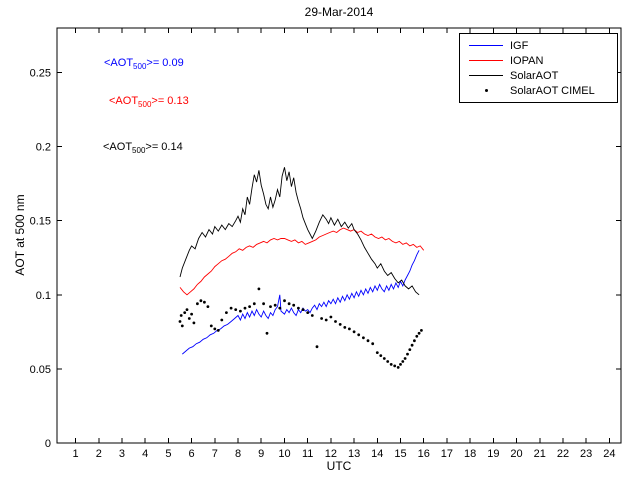  I want to click on x-tick-label: 14, so click(377, 454).